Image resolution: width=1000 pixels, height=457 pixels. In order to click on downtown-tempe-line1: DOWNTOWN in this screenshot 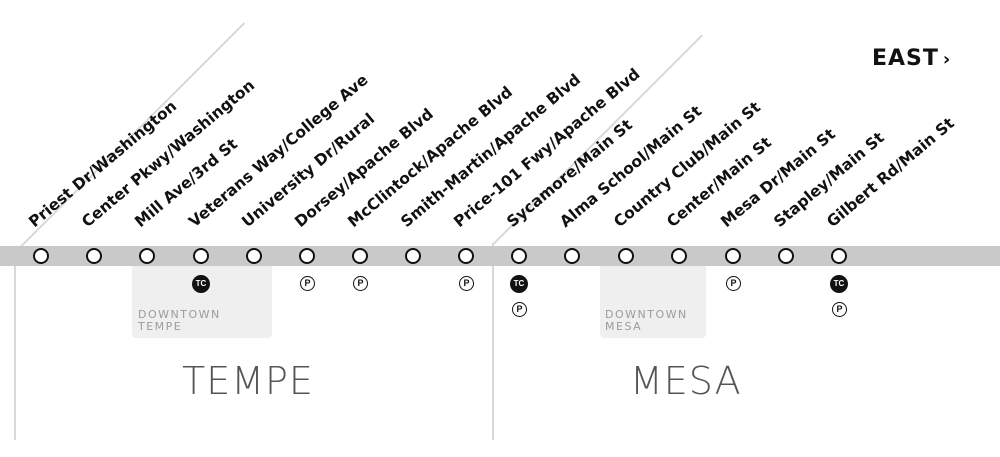, I will do `click(179, 314)`.